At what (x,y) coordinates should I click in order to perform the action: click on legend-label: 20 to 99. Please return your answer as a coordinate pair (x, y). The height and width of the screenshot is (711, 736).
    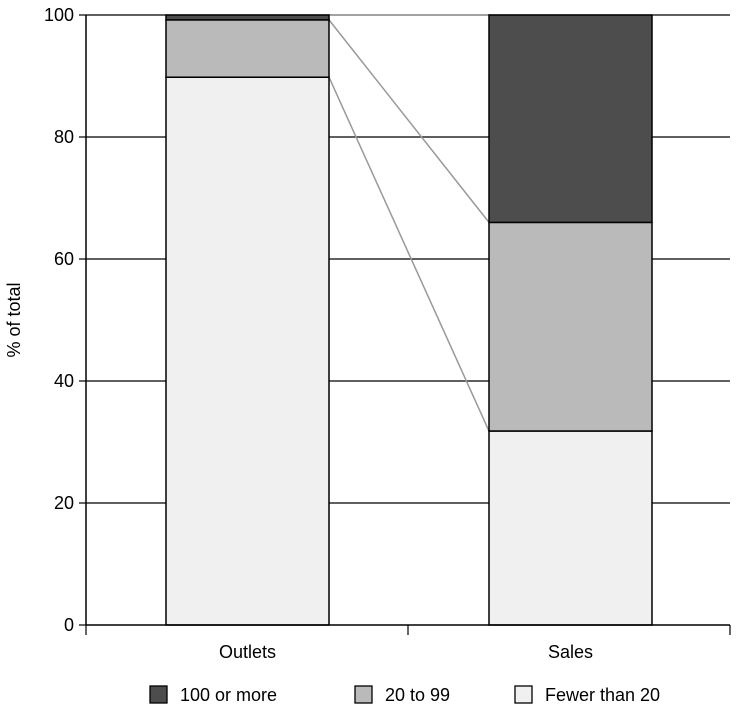
    Looking at the image, I should click on (417, 695).